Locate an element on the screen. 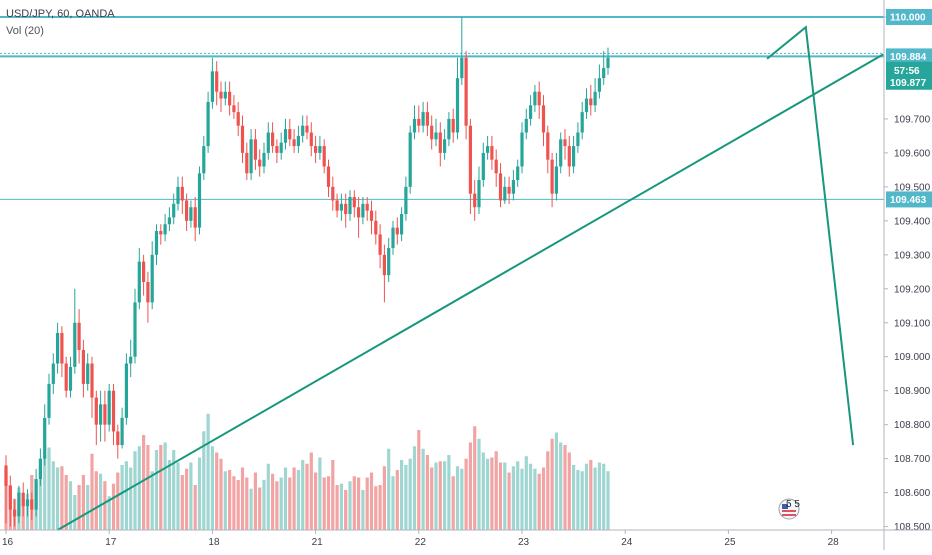  level-sup-label-bg is located at coordinates (909, 199).